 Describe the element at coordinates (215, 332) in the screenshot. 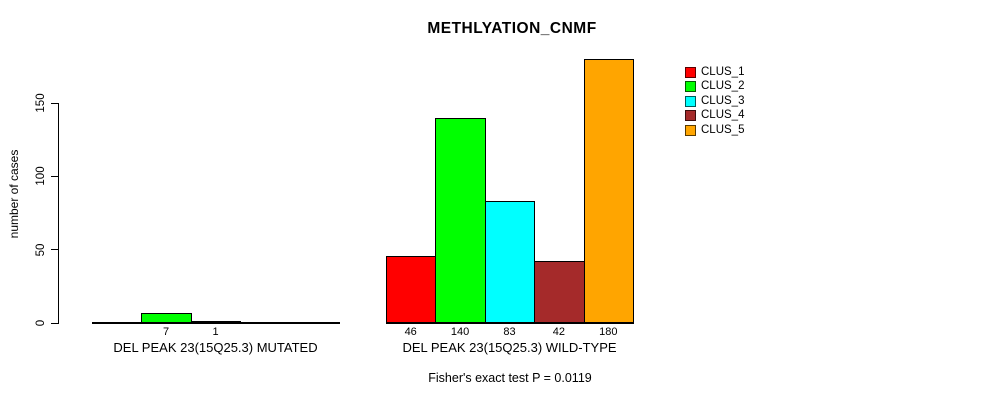

I see `bar-value-label: 1` at that location.